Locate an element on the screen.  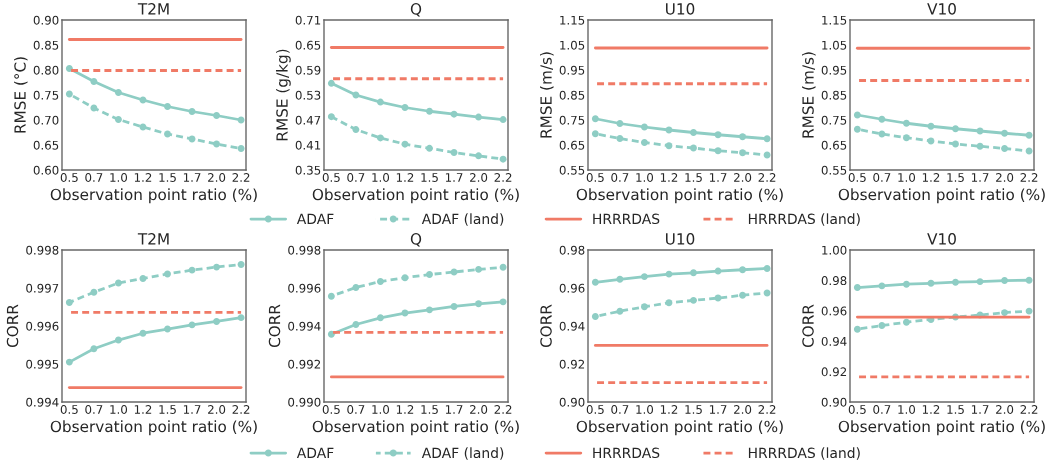
legend-label: HRRRDAS (land) is located at coordinates (804, 453).